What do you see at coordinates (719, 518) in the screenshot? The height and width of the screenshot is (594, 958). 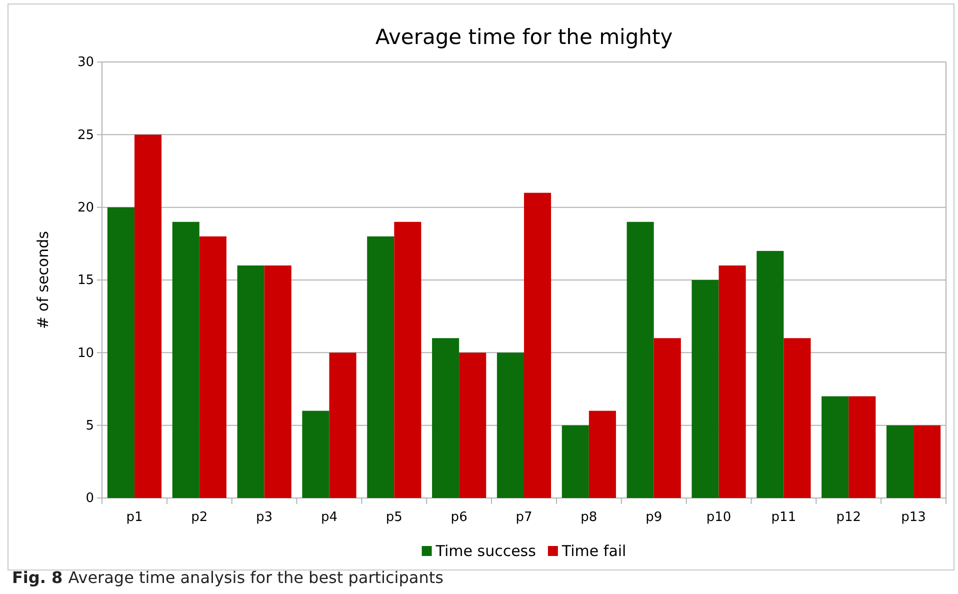 I see `x-tick-label: p10` at bounding box center [719, 518].